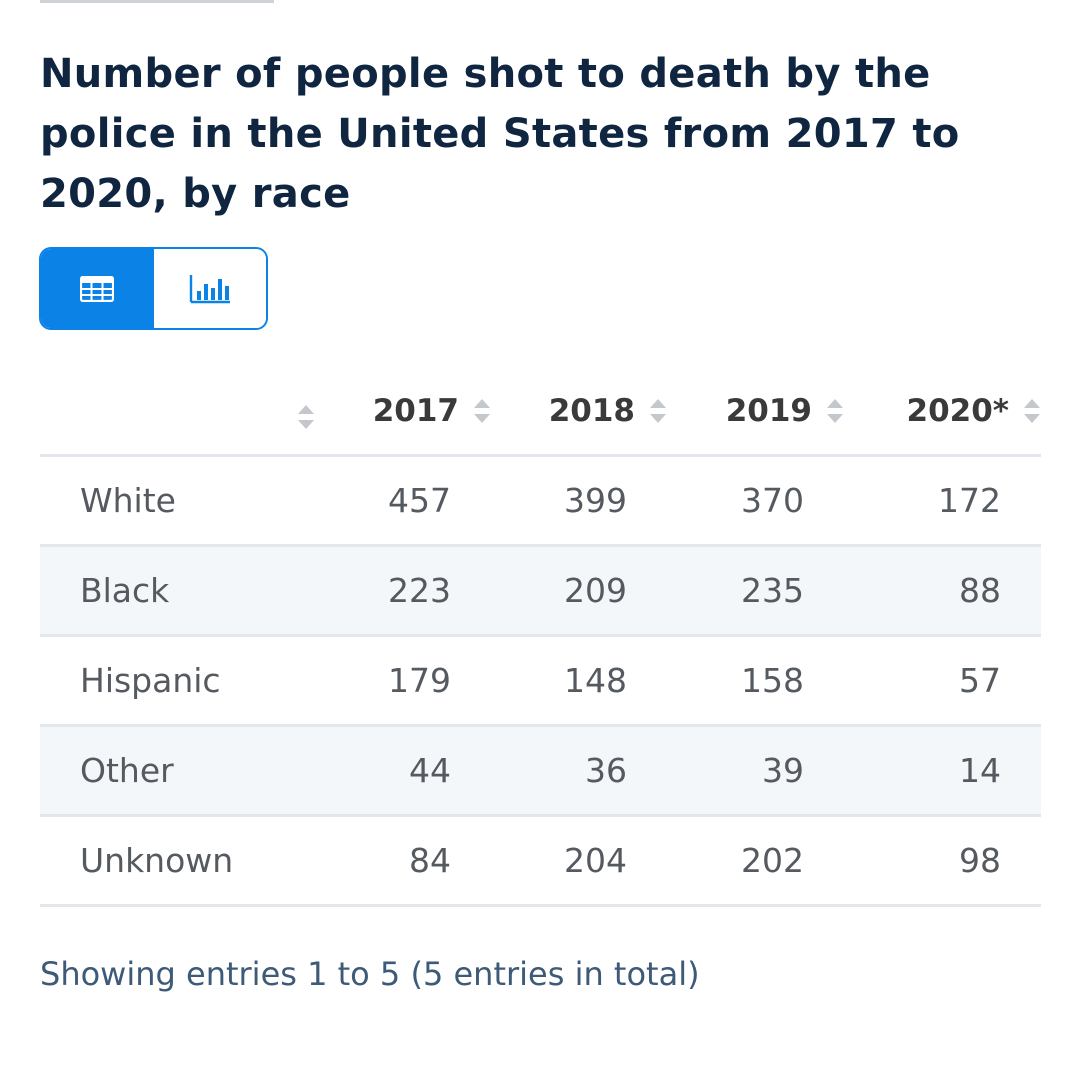 The height and width of the screenshot is (1080, 1080). Describe the element at coordinates (942, 861) in the screenshot. I see `table-cell: 98` at that location.